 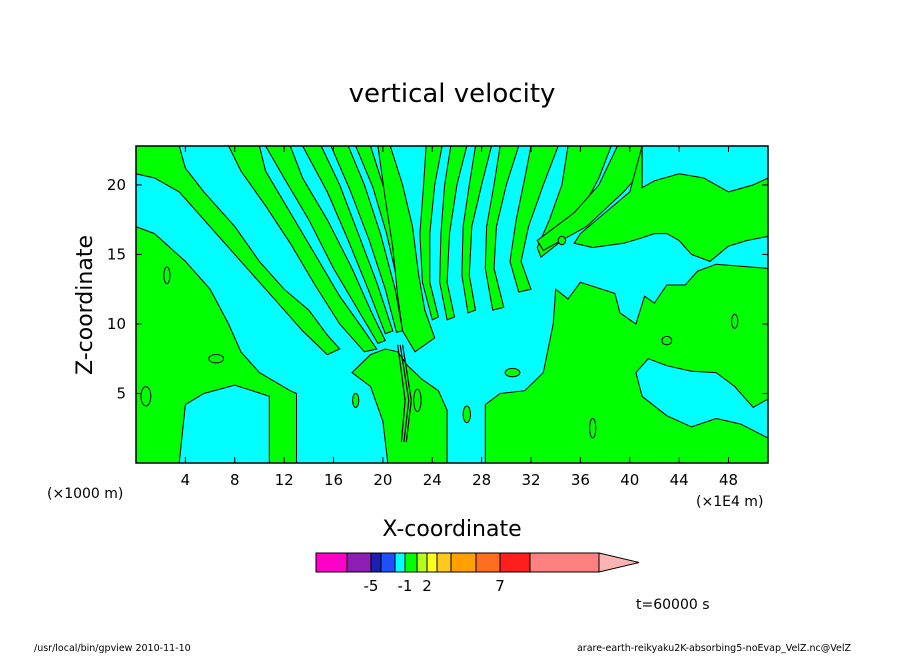 I want to click on x-tick-label: 8, so click(x=235, y=480).